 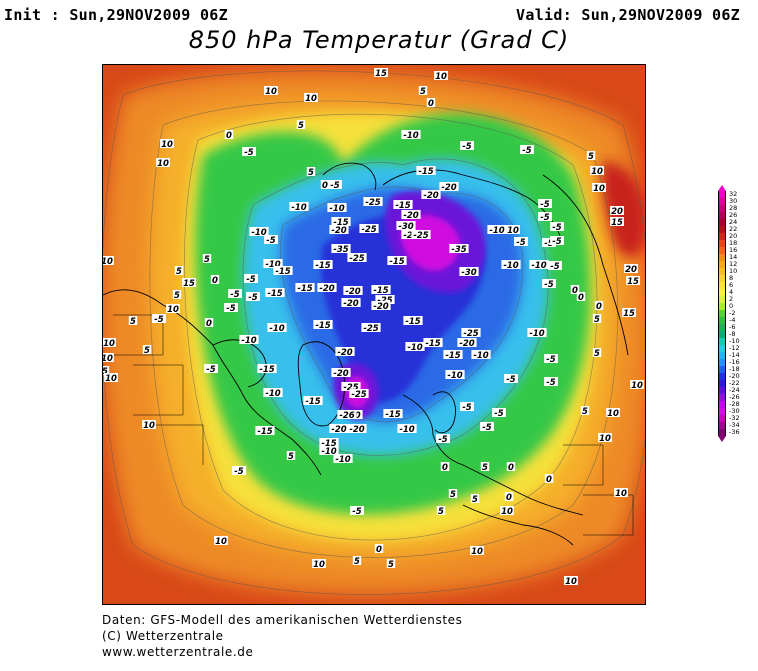 What do you see at coordinates (405, 227) in the screenshot?
I see `contour-label-text: -30` at bounding box center [405, 227].